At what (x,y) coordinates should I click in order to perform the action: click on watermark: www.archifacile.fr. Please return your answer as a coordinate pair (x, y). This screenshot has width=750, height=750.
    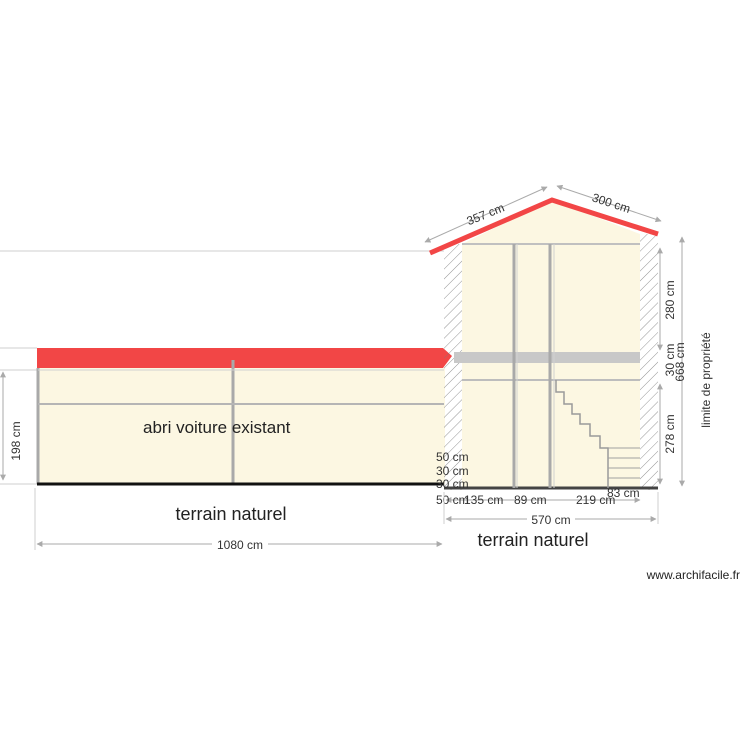
    Looking at the image, I should click on (693, 575).